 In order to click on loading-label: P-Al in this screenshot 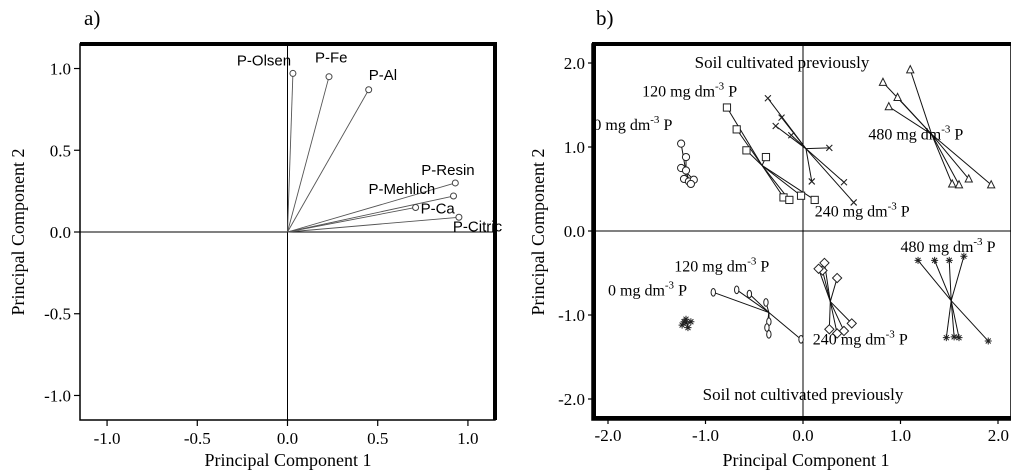, I will do `click(383, 75)`.